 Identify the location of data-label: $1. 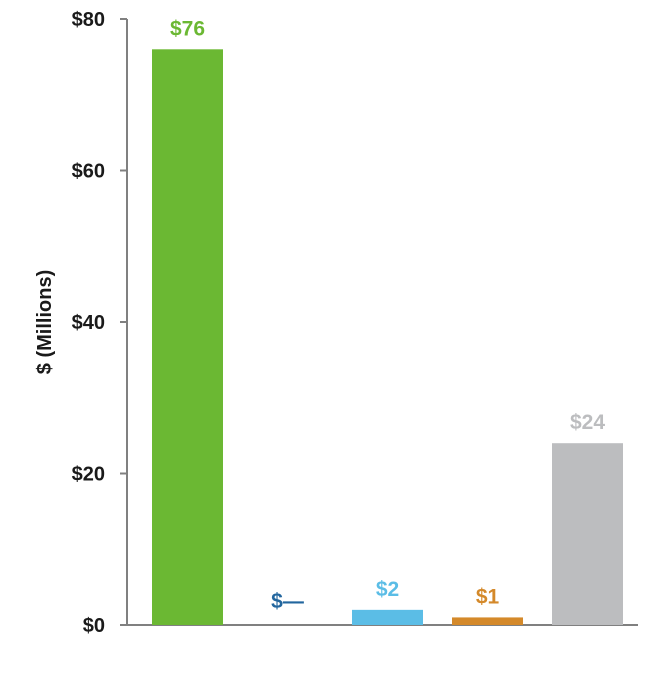
(488, 596).